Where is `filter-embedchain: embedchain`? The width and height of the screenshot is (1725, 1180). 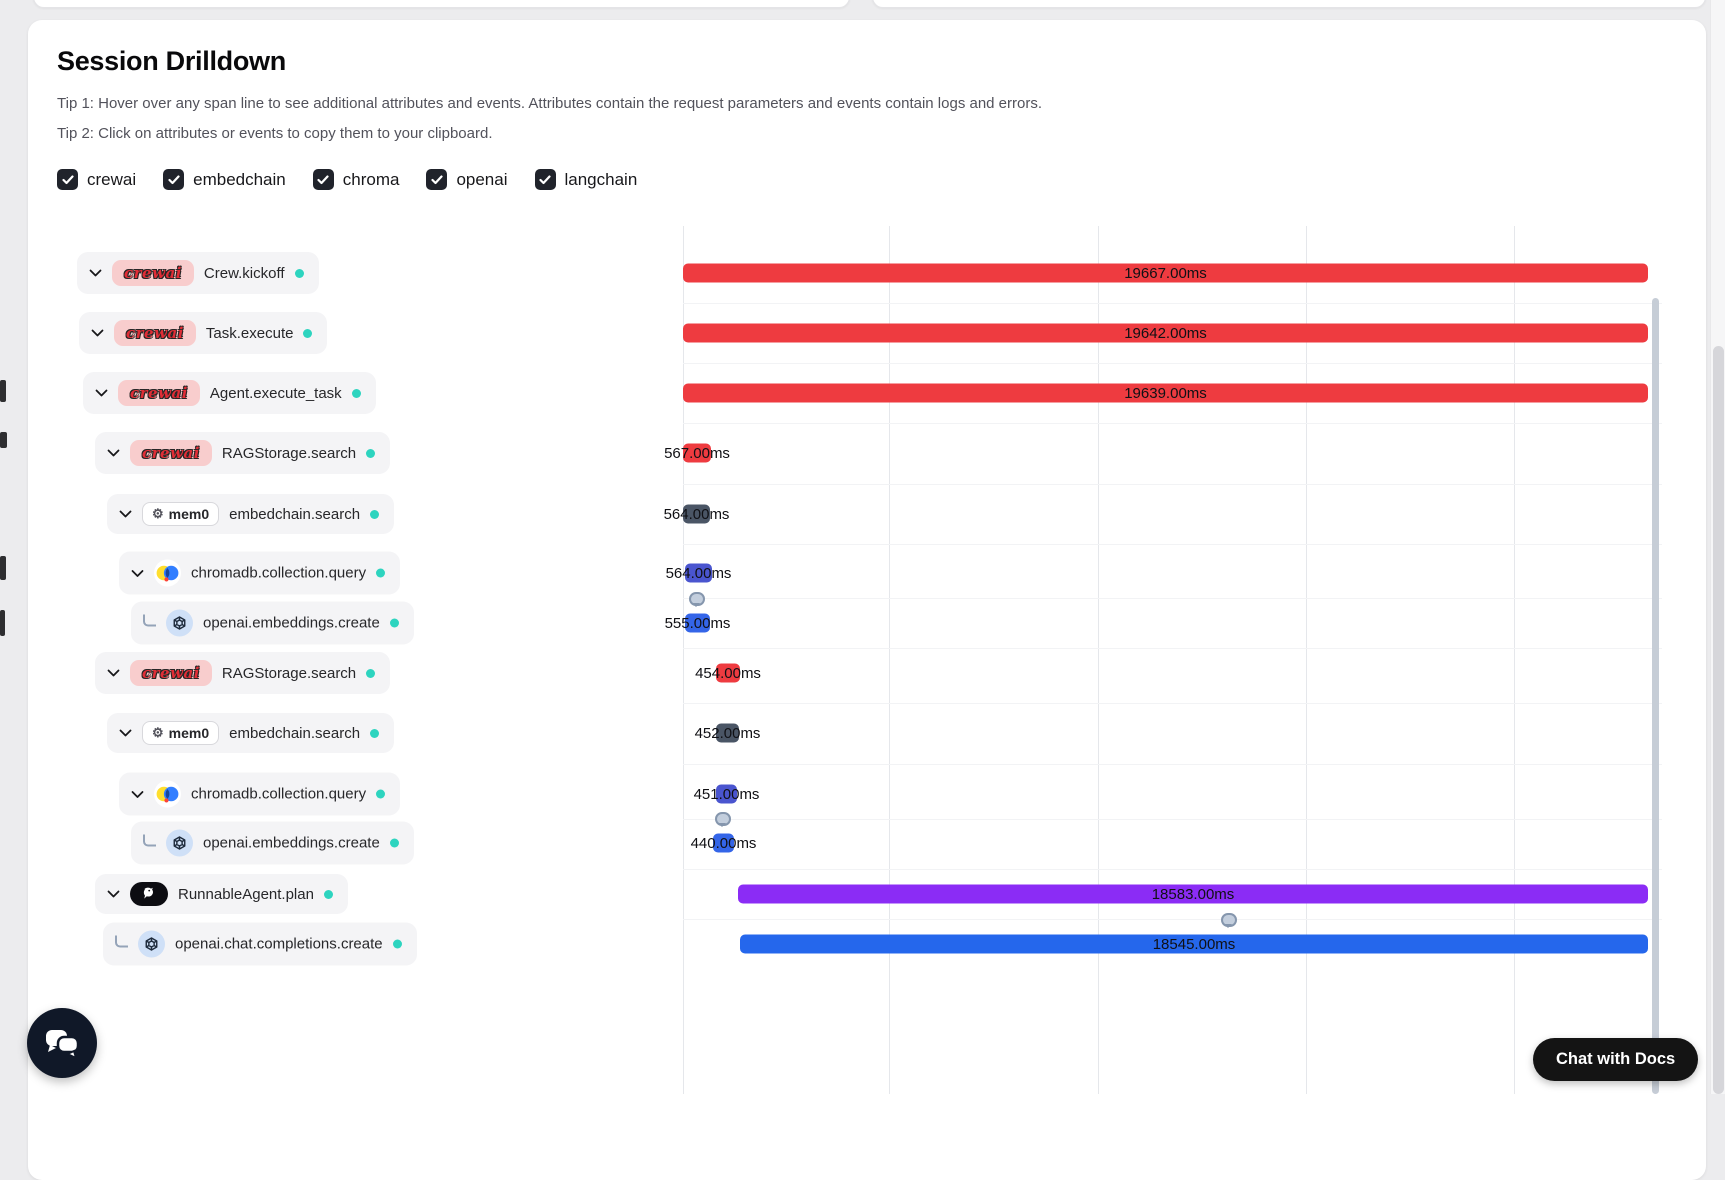 filter-embedchain: embedchain is located at coordinates (224, 179).